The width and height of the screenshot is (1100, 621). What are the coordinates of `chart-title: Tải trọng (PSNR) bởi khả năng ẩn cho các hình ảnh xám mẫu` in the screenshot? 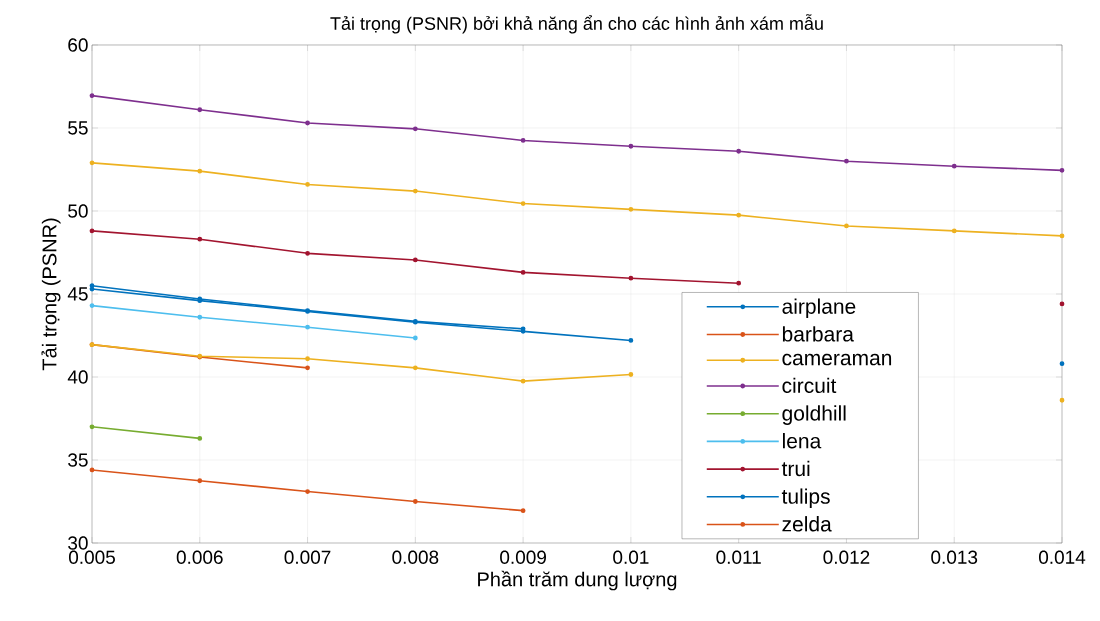 It's located at (576, 24).